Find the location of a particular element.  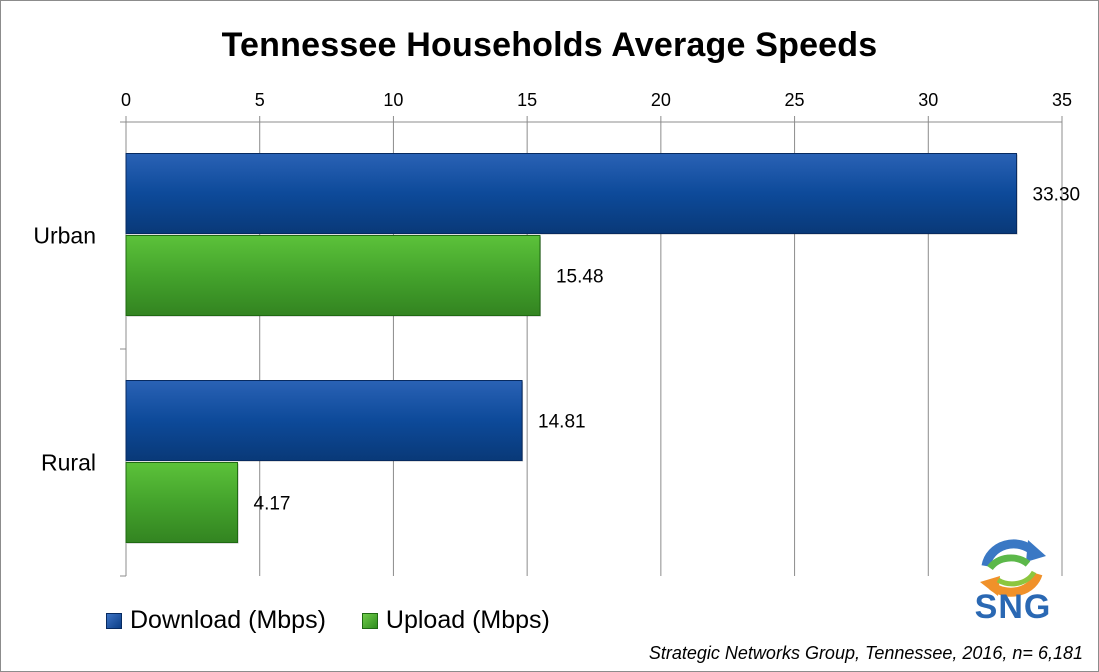

x-tick-label-25: 25 is located at coordinates (795, 100).